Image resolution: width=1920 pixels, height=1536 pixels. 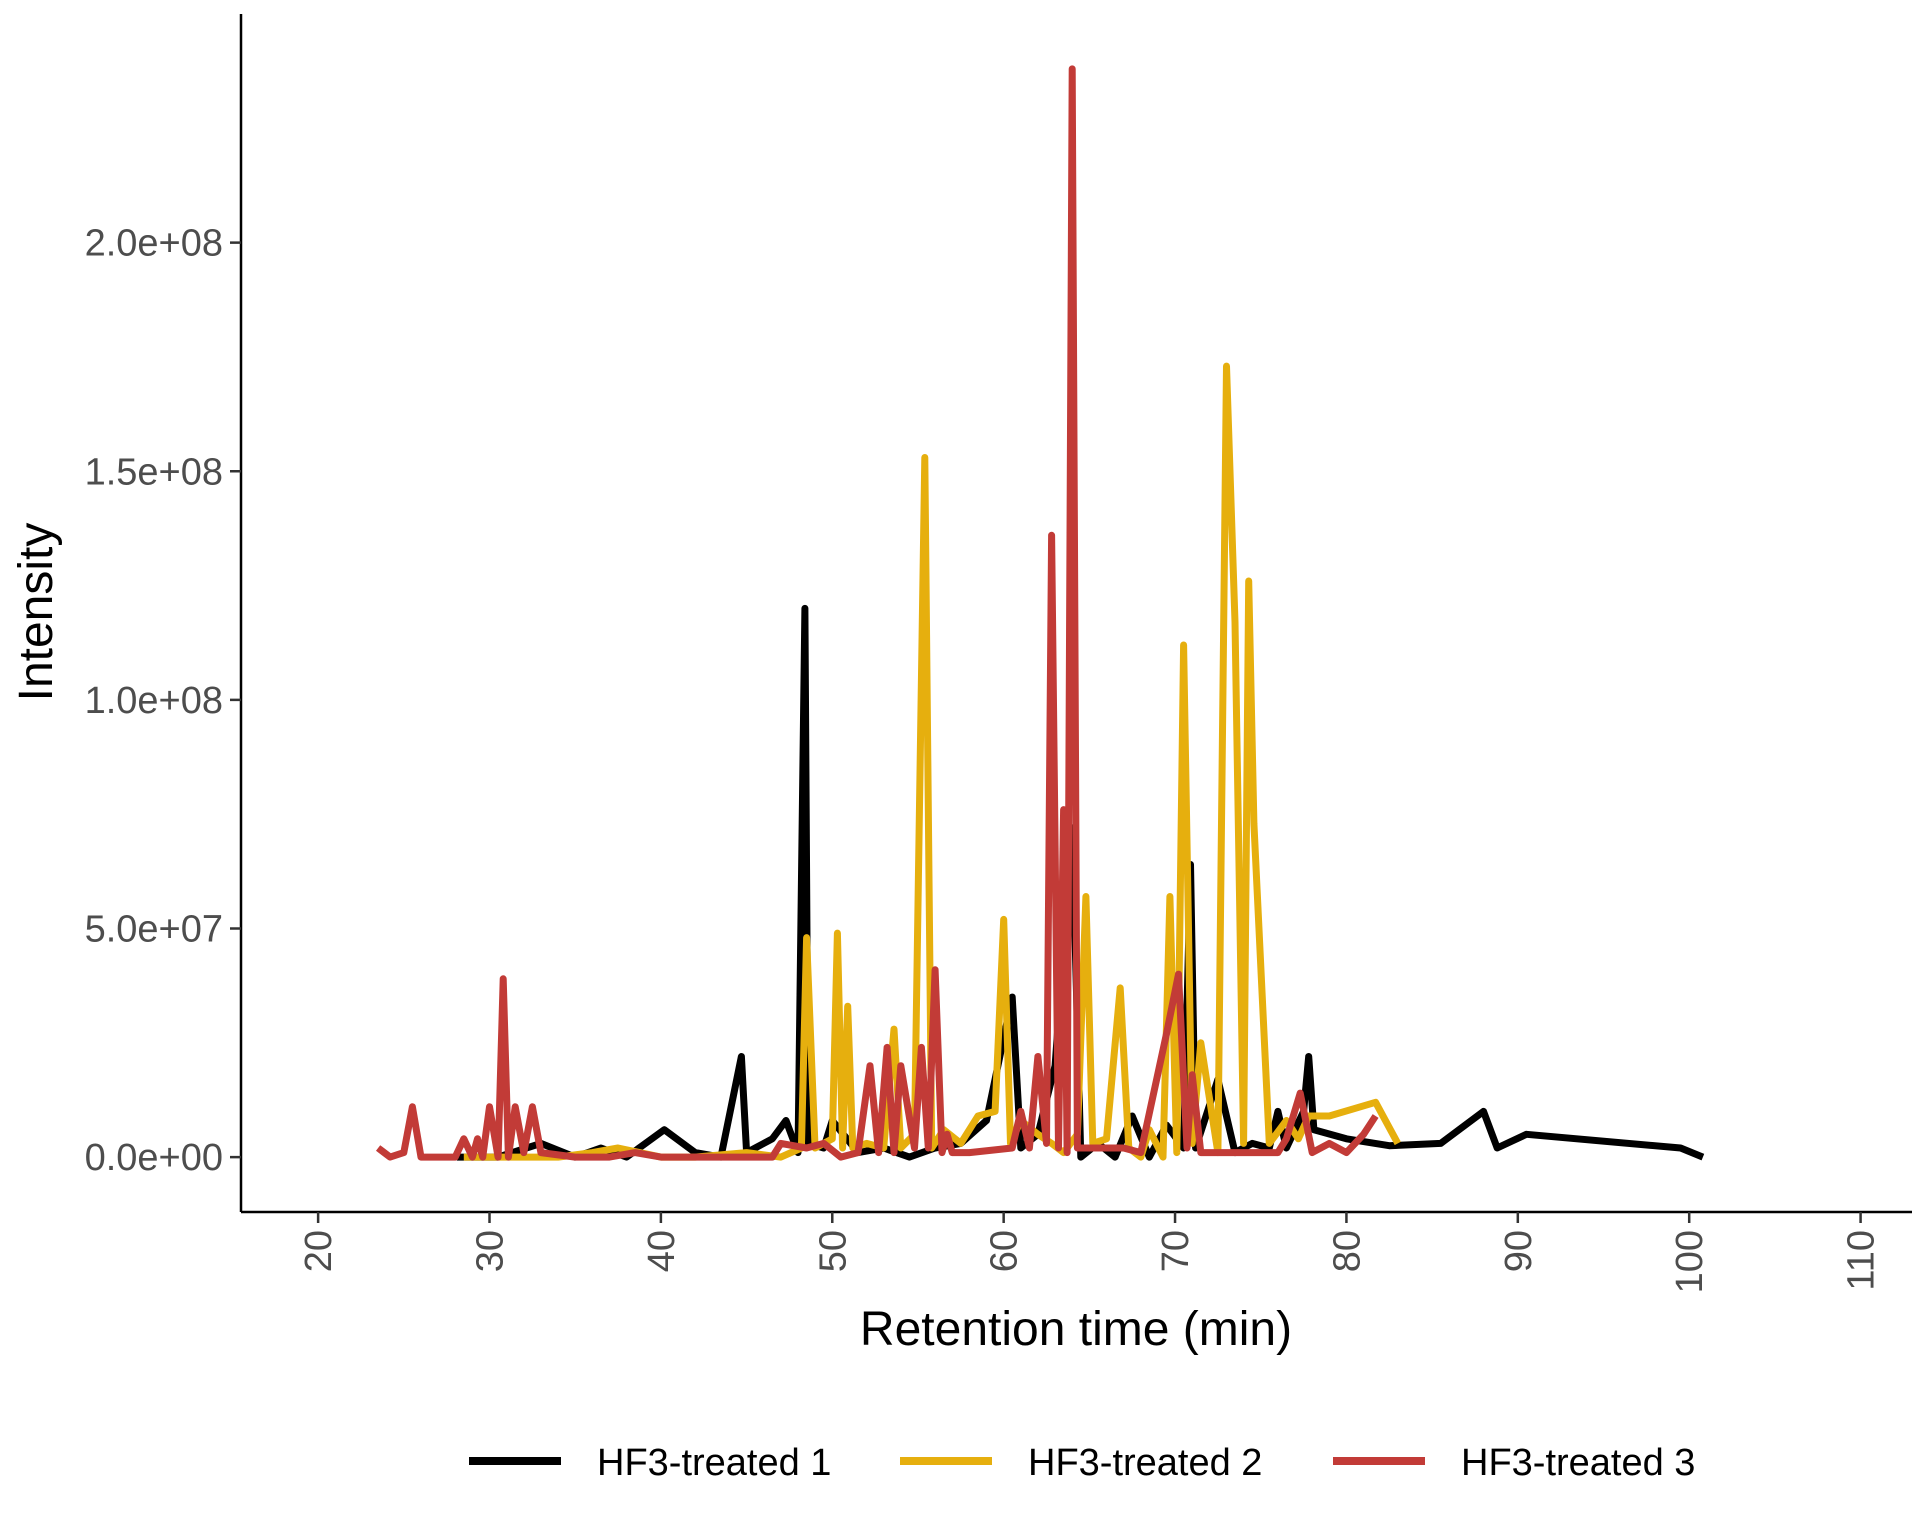 I want to click on x-tick-label: 20, so click(x=319, y=1251).